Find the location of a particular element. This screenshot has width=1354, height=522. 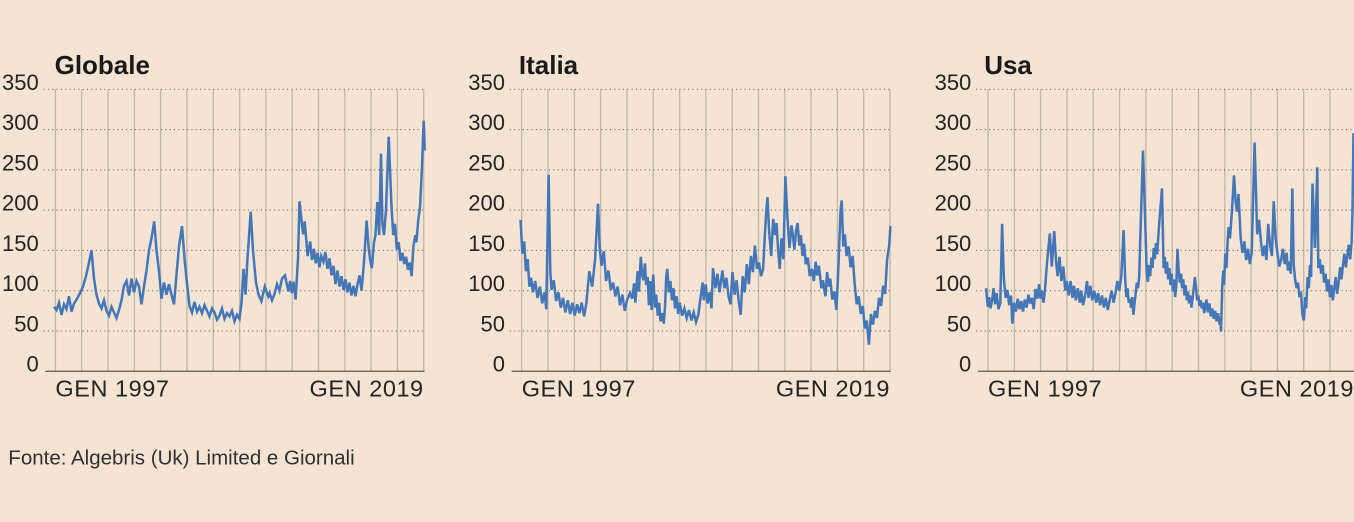

svg-text: Italia is located at coordinates (549, 65).